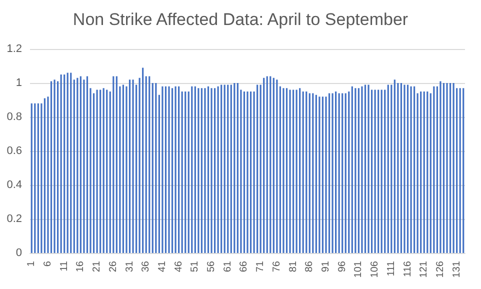 The height and width of the screenshot is (289, 481). I want to click on x-tick-label: 11, so click(64, 266).